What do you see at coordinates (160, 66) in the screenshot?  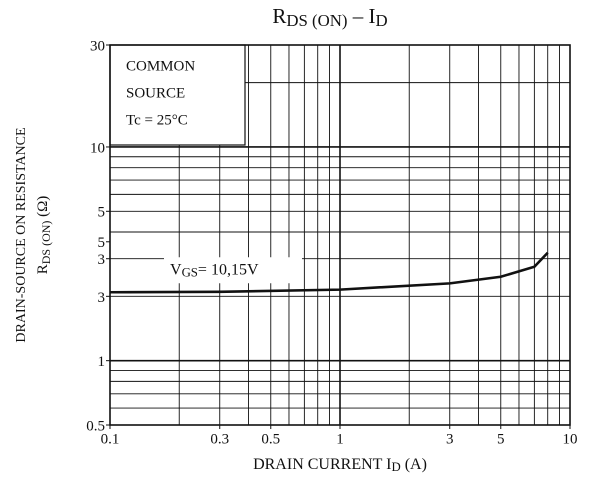 I see `annotation: COMMON` at bounding box center [160, 66].